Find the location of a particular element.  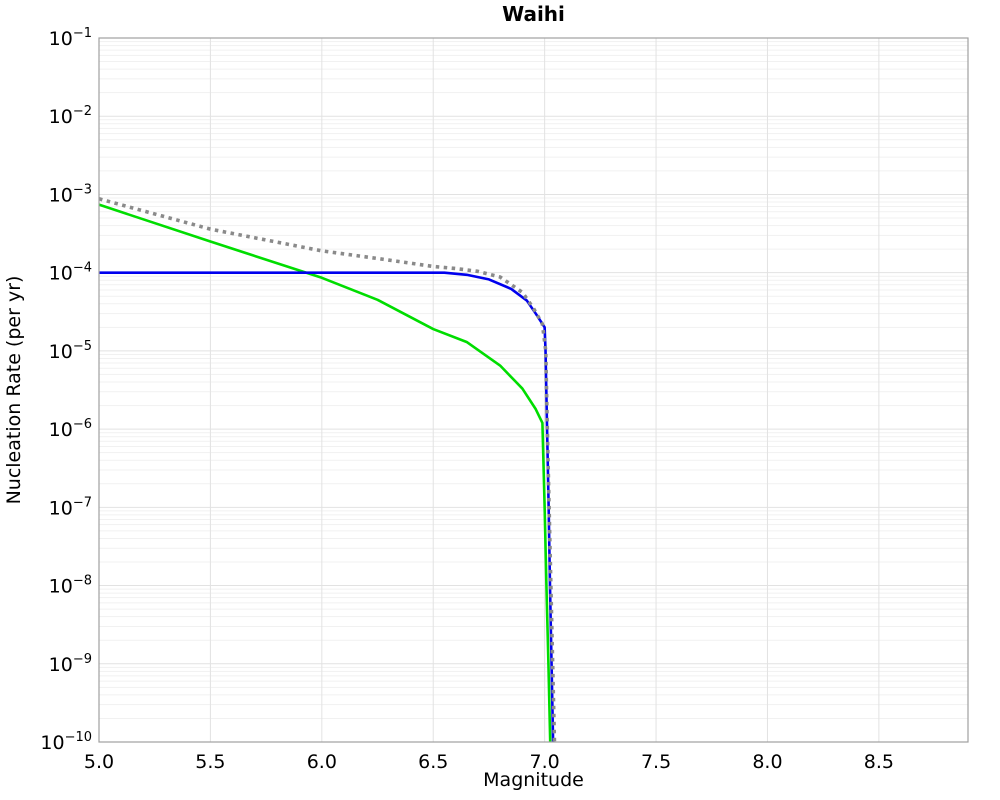

y-tick-label: 10⁻³ is located at coordinates (70, 194).